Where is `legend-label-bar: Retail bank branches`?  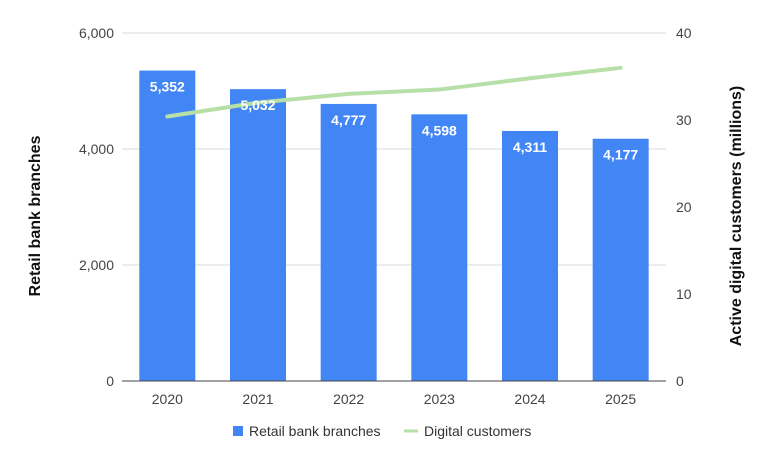
legend-label-bar: Retail bank branches is located at coordinates (315, 431).